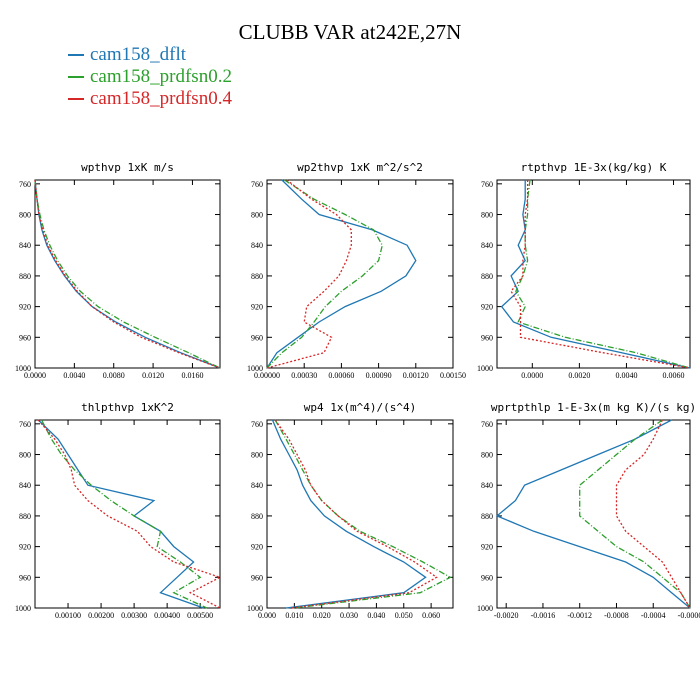  I want to click on legend-item-prdfsn02: cam158_prdfsn0.2, so click(150, 77).